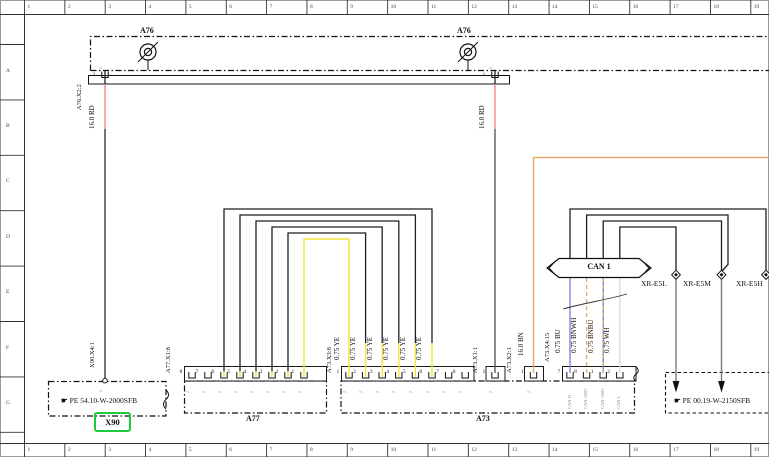 This screenshot has height=457, width=769. What do you see at coordinates (166, 399) in the screenshot?
I see `pe-left-break-squiggle` at bounding box center [166, 399].